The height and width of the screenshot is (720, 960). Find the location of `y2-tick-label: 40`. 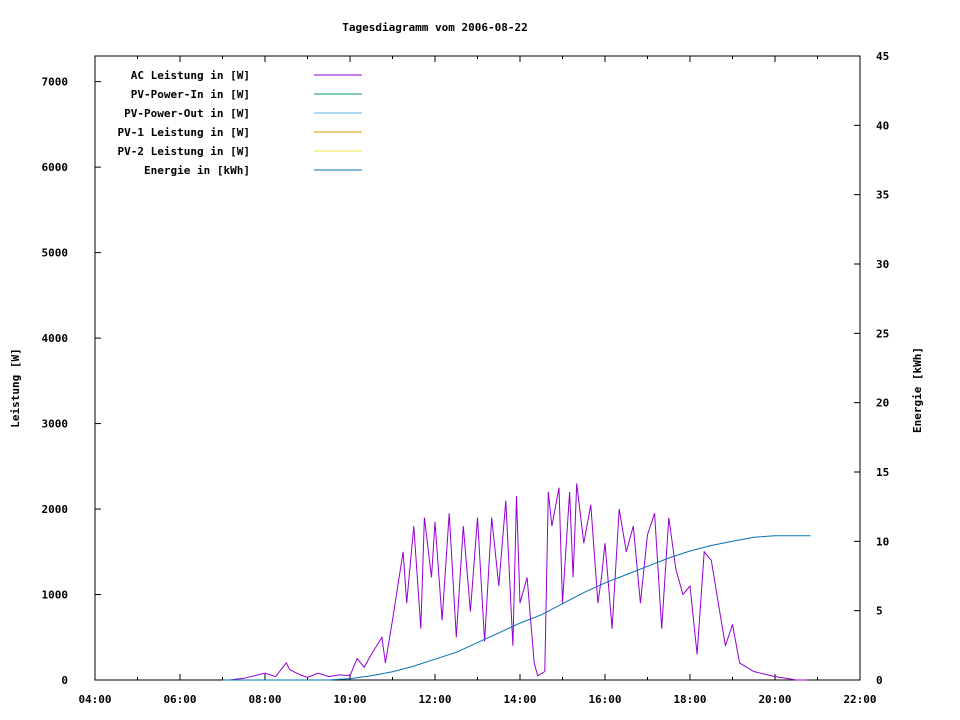

y2-tick-label: 40 is located at coordinates (882, 125).